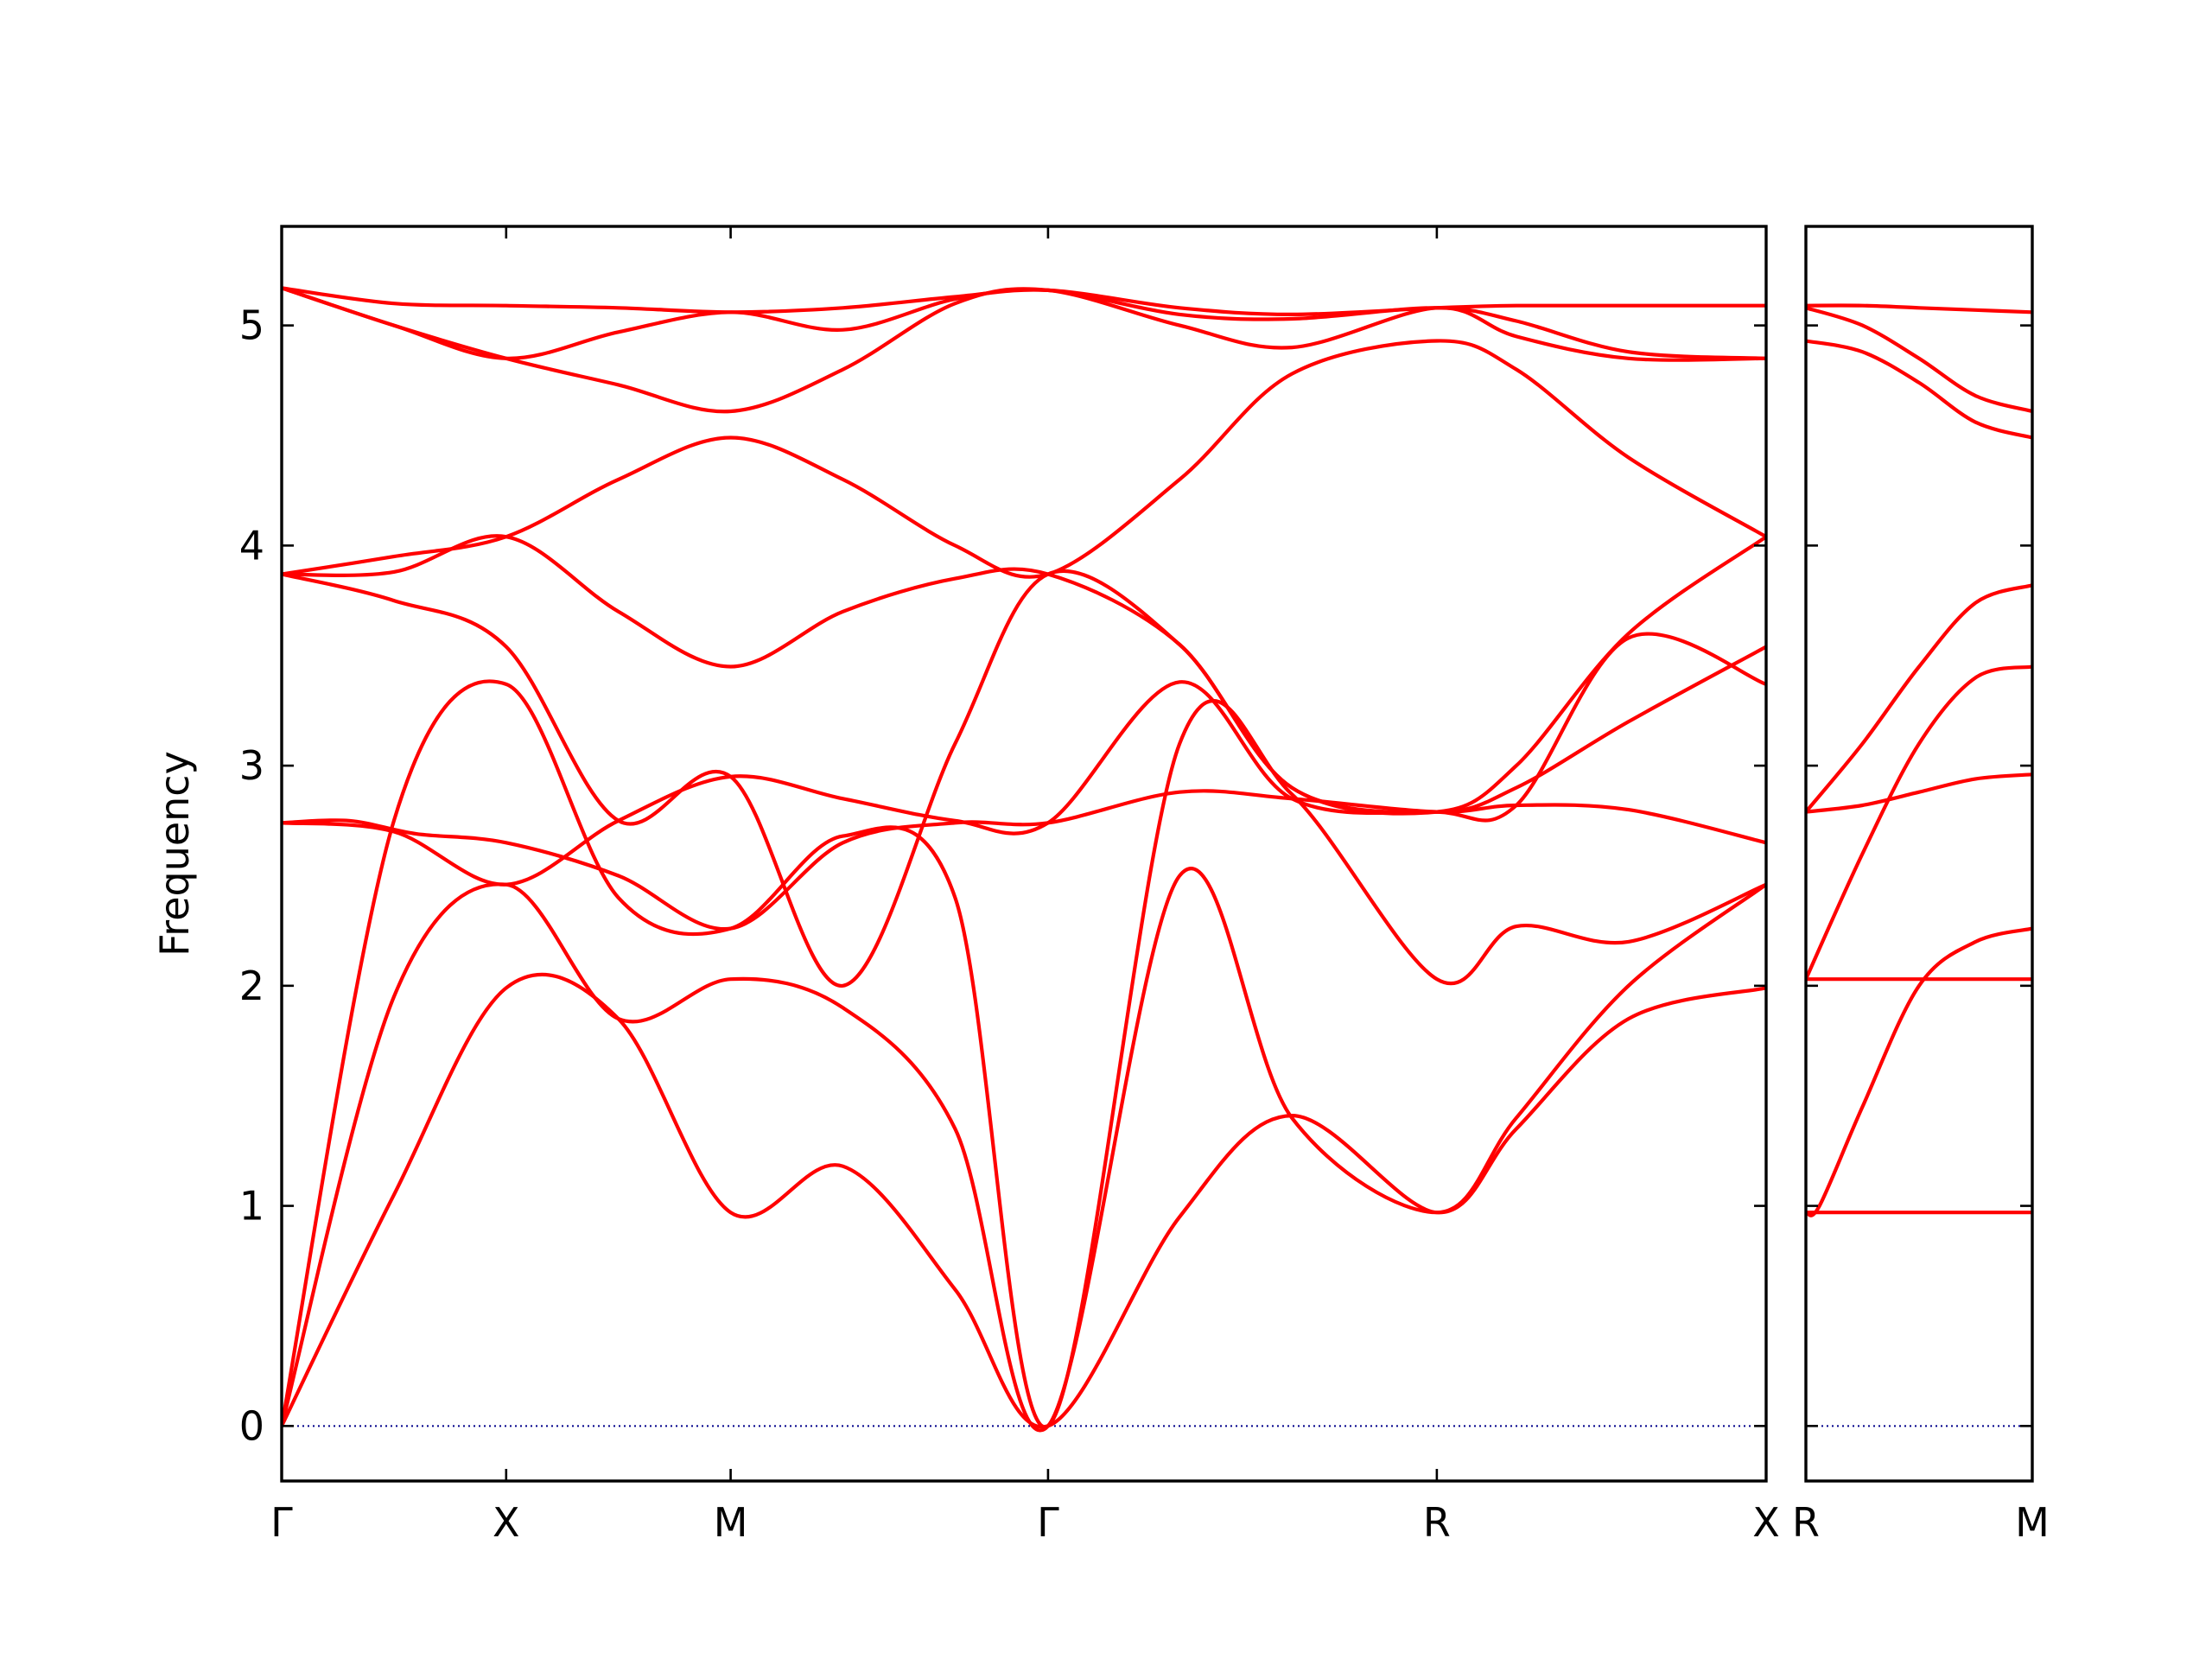  What do you see at coordinates (251, 986) in the screenshot?
I see `y-tick-label: 2` at bounding box center [251, 986].